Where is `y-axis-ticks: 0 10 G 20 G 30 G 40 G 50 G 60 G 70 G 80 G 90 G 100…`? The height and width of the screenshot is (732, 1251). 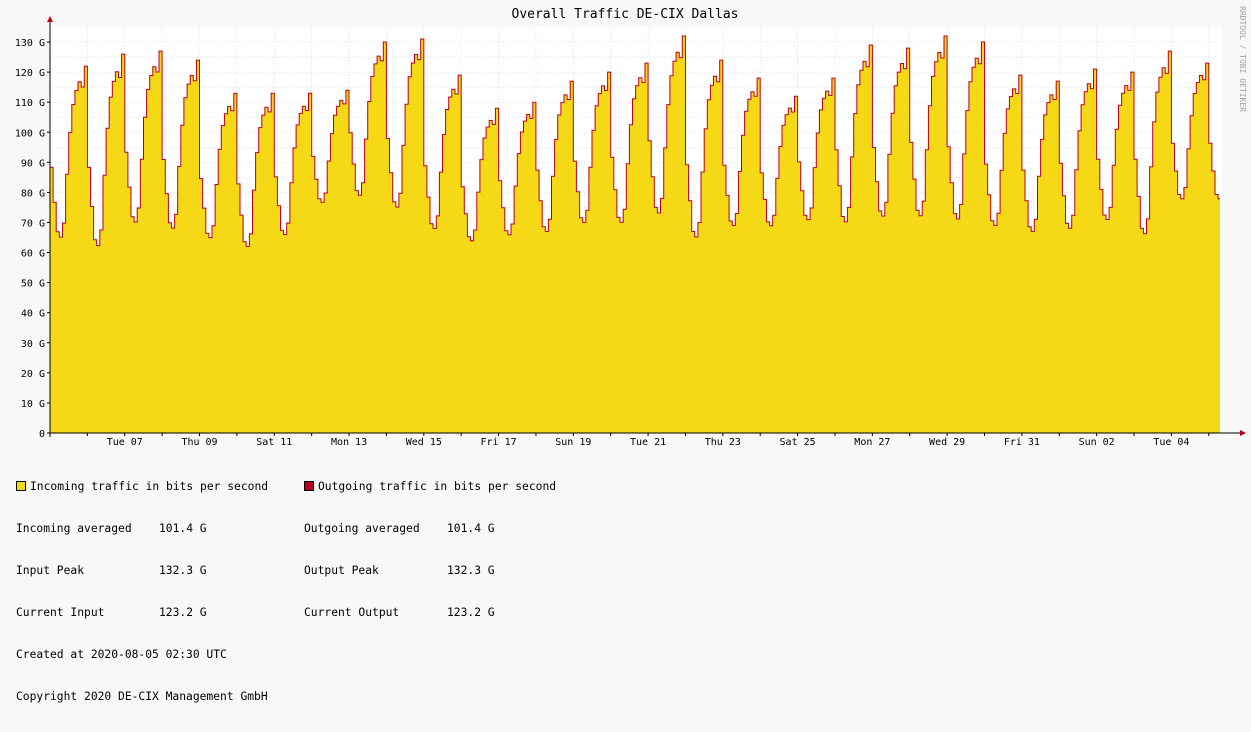 y-axis-ticks: 0 10 G 20 G 30 G 40 G 50 G 60 G 70 G 80 G 90 G 100… is located at coordinates (32, 239).